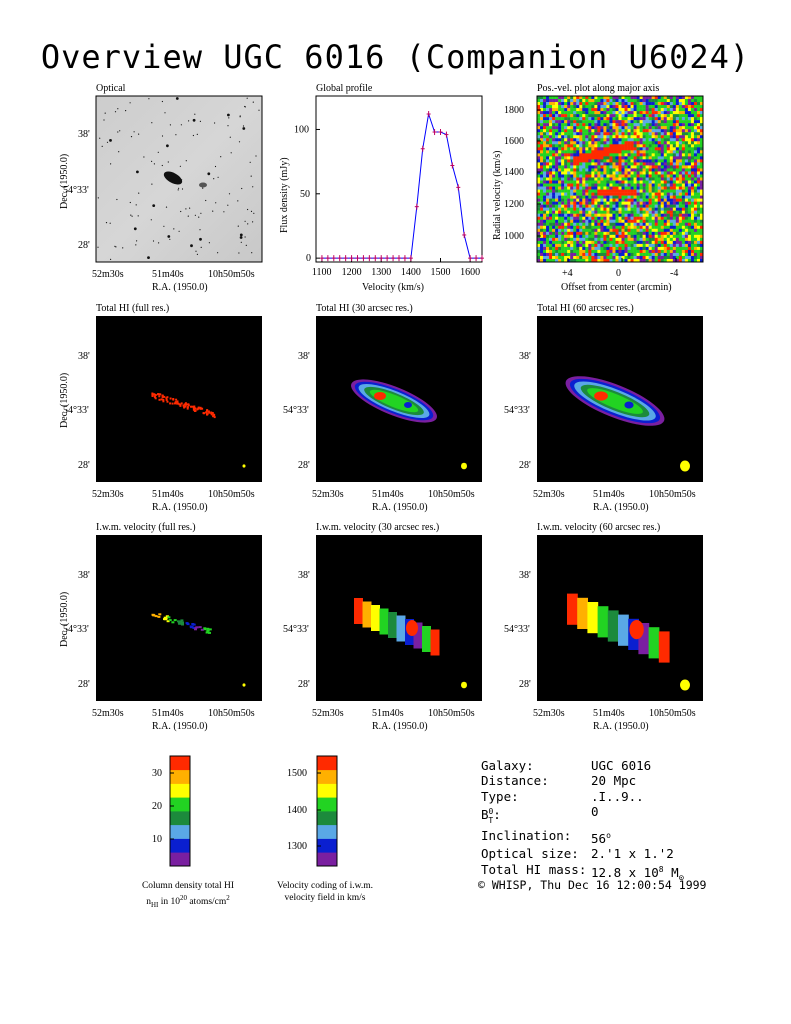 This screenshot has height=1024, width=791. Describe the element at coordinates (297, 810) in the screenshot. I see `colorbar-tick-label: 1400` at that location.